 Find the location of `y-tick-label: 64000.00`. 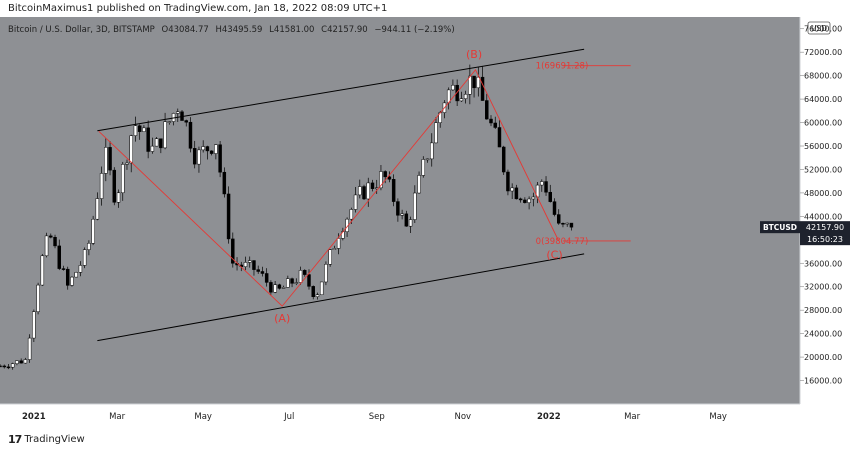

y-tick-label: 64000.00 is located at coordinates (823, 99).